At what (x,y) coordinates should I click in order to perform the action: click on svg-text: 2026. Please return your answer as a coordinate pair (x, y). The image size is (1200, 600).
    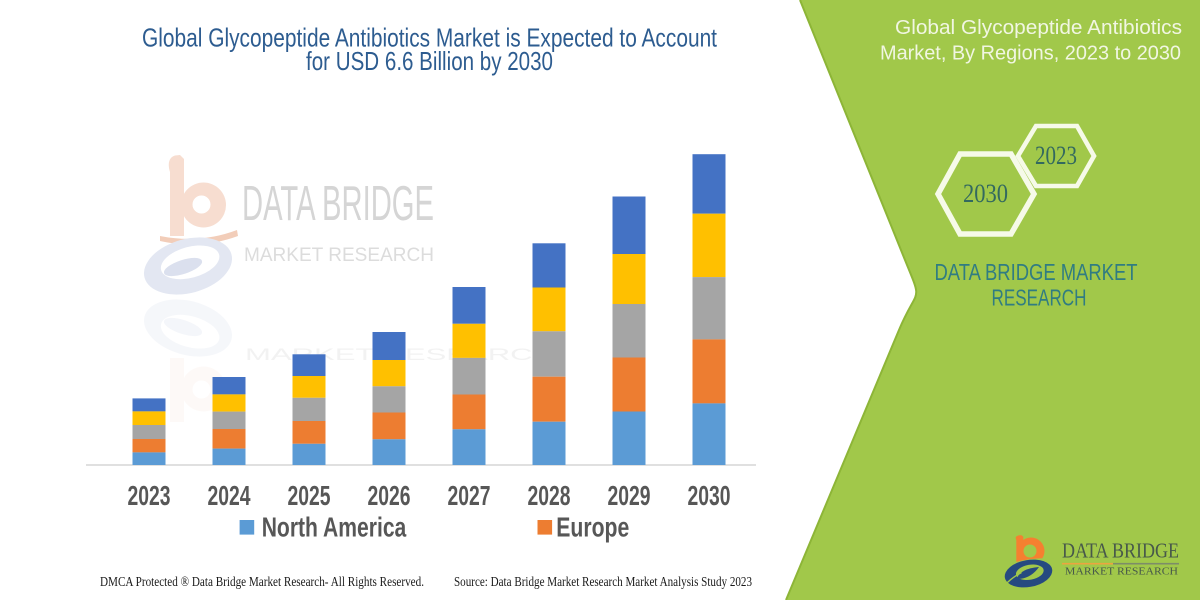
    Looking at the image, I should click on (389, 495).